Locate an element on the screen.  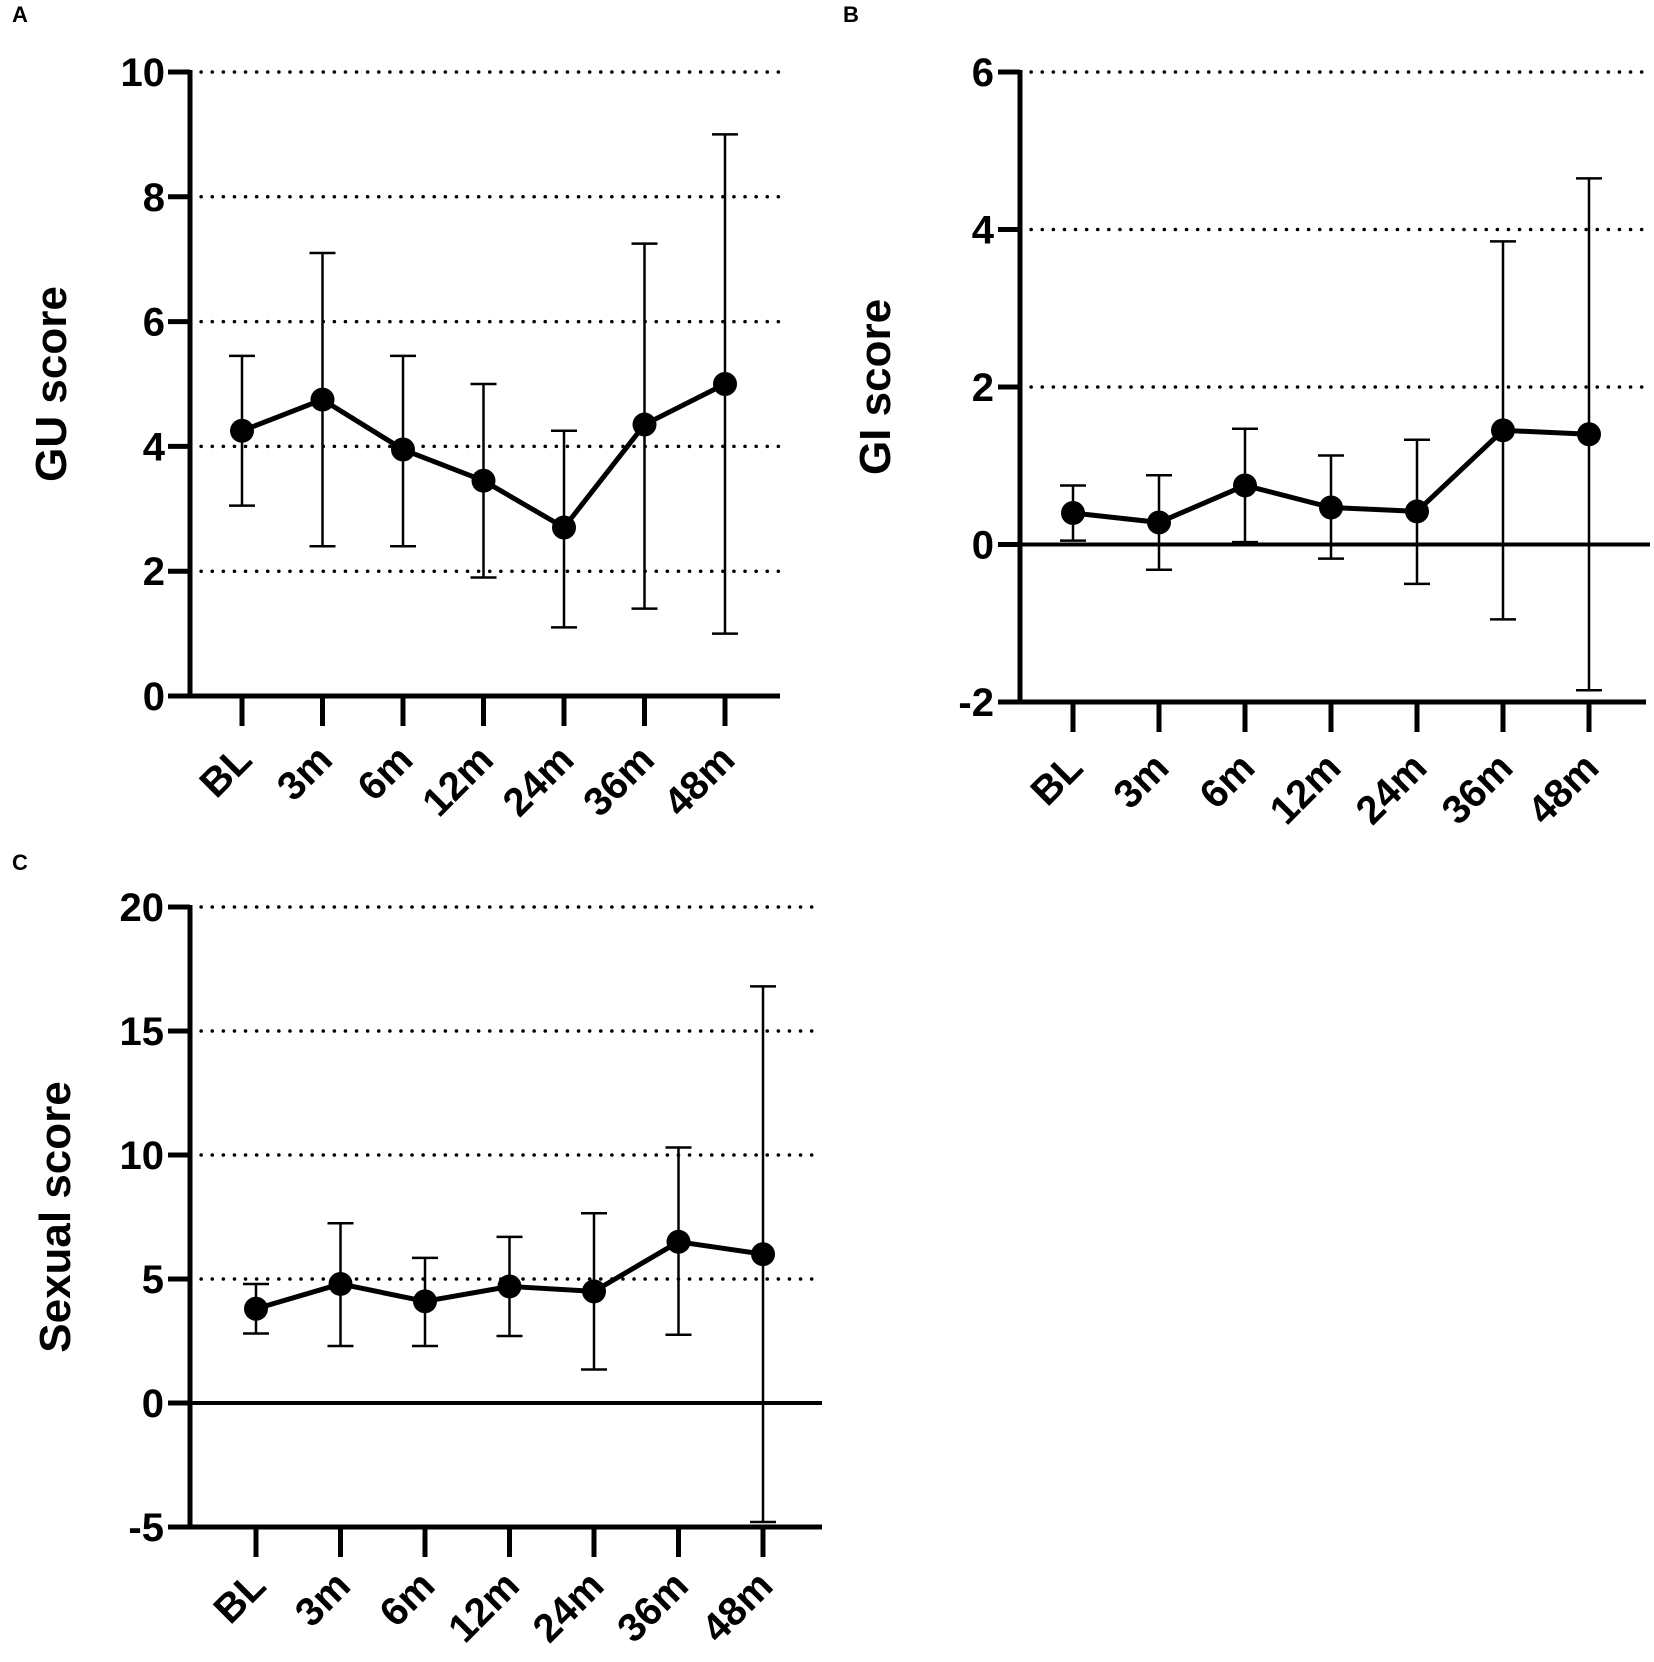
y-axis-title: Sexual score is located at coordinates (55, 1217).